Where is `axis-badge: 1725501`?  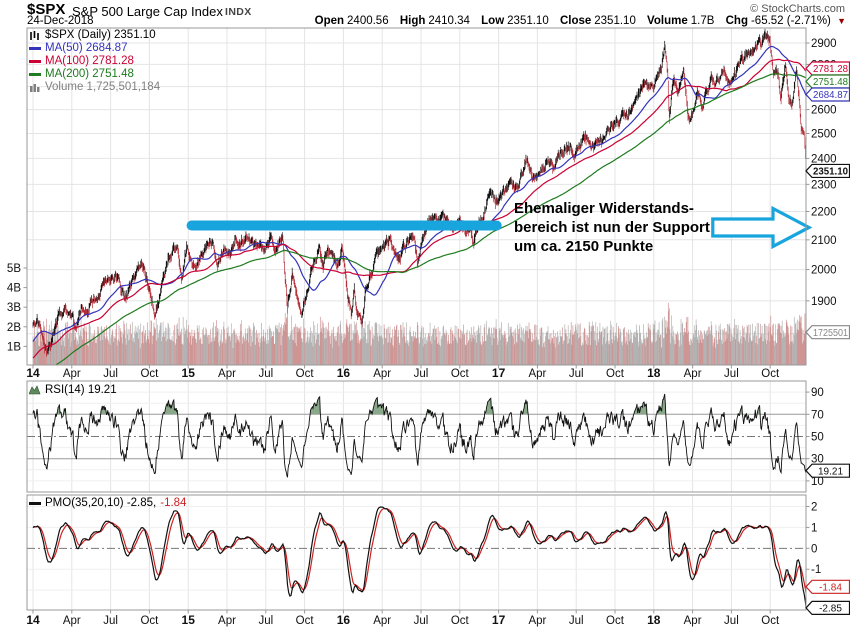 axis-badge: 1725501 is located at coordinates (827, 332).